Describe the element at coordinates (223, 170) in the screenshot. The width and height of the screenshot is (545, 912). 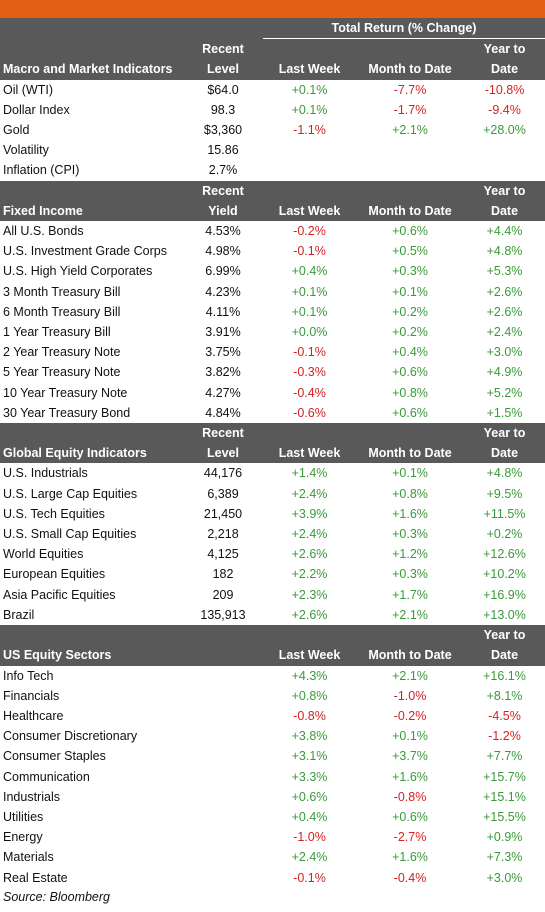
I see `recent-value: 2.7%` at that location.